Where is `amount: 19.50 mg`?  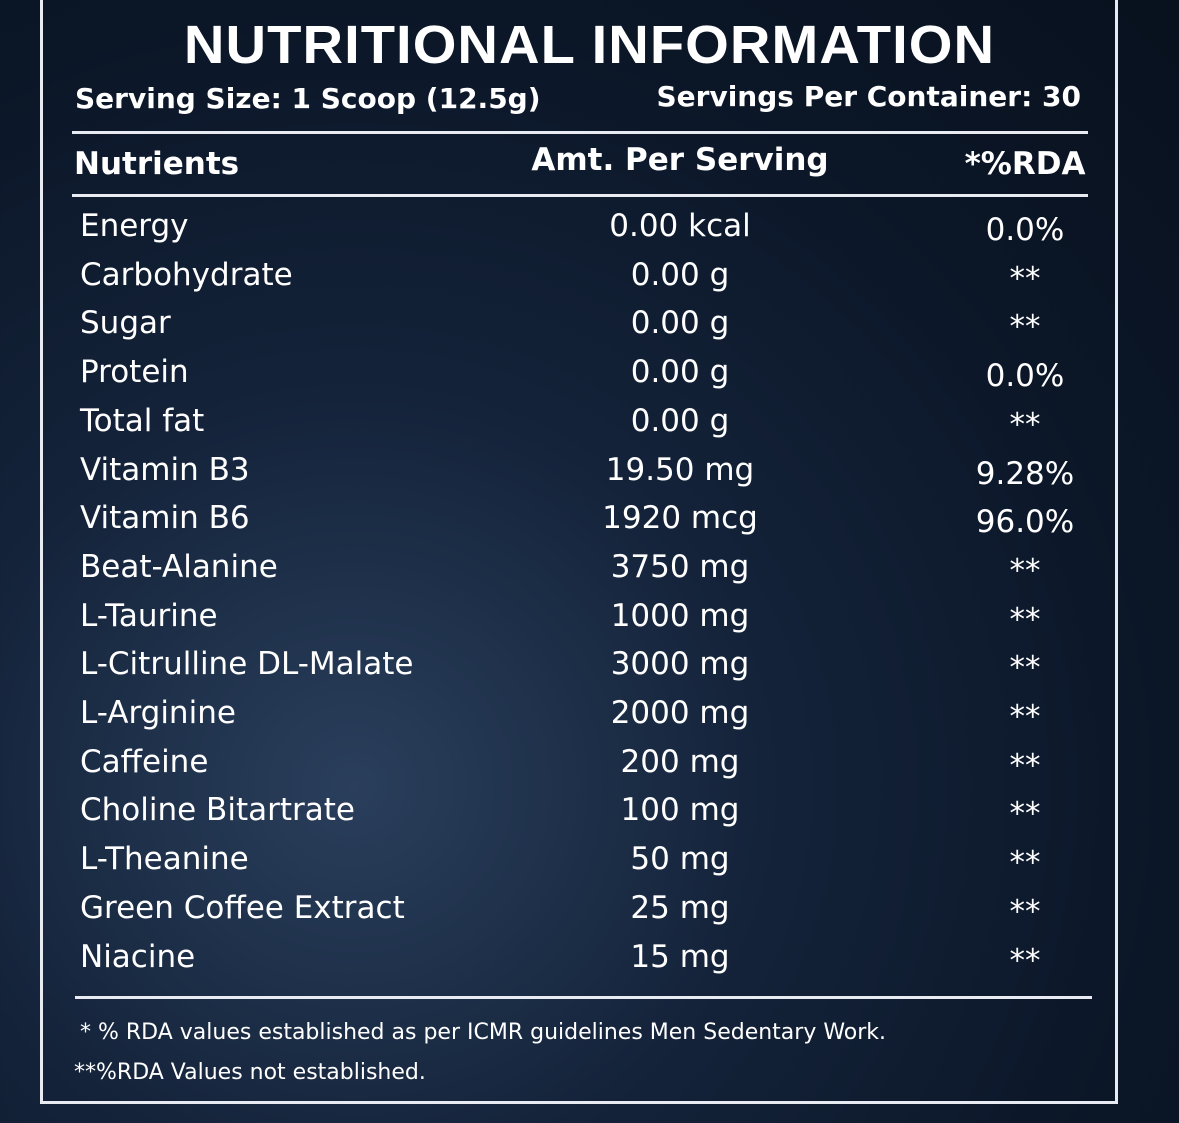
amount: 19.50 mg is located at coordinates (680, 469).